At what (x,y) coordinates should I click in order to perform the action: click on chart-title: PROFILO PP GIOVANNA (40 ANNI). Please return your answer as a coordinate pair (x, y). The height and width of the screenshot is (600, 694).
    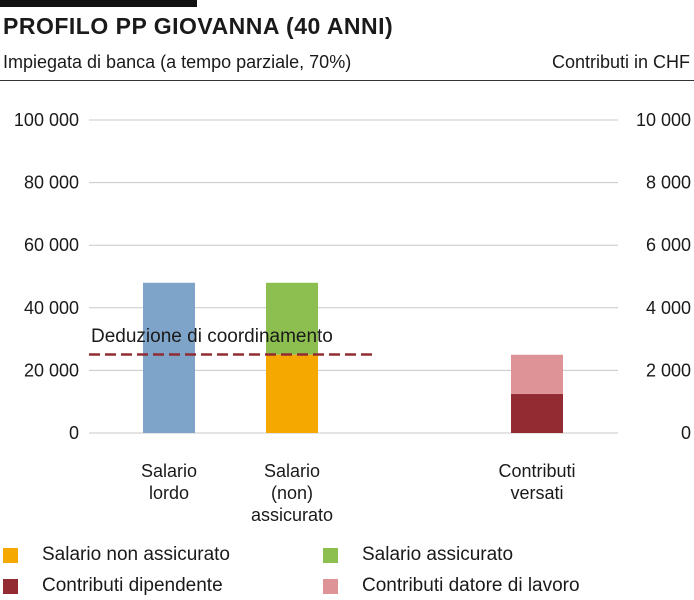
    Looking at the image, I should click on (198, 26).